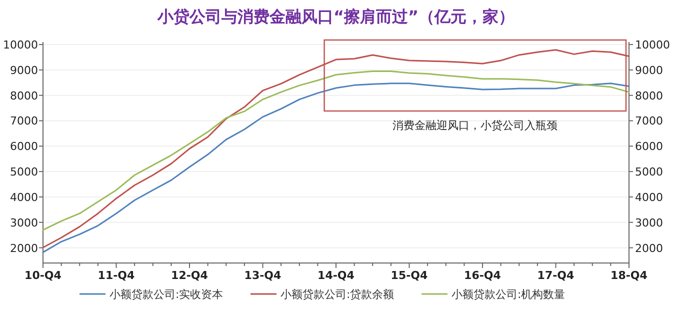 This screenshot has height=329, width=675. Describe the element at coordinates (509, 294) in the screenshot. I see `legend-label: 小额贷款公司:机构数量` at that location.